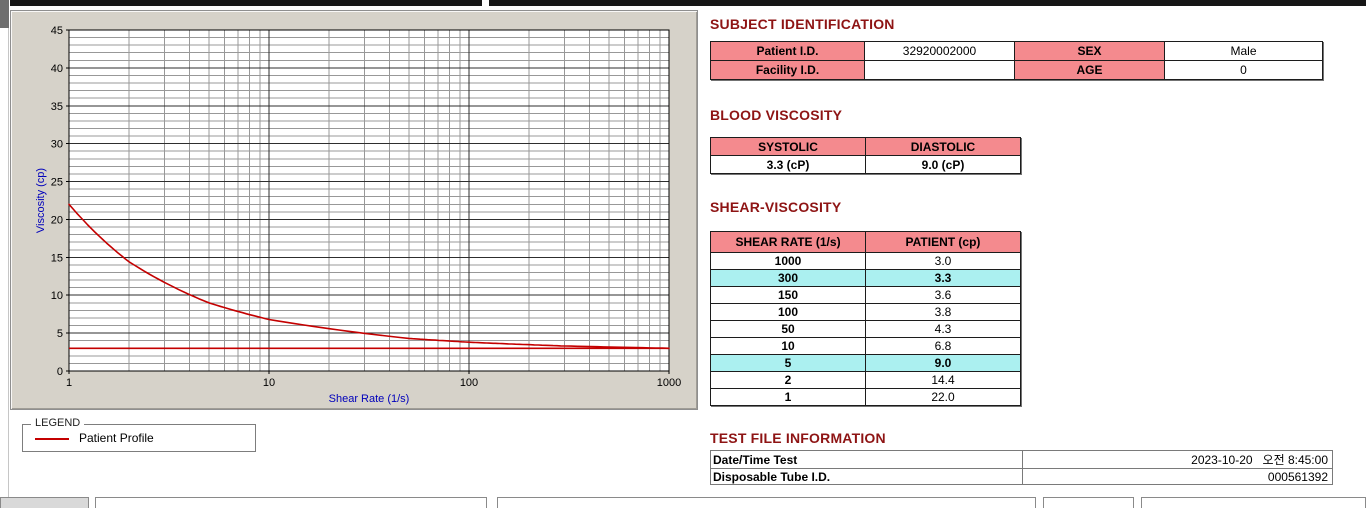 The image size is (1366, 508). I want to click on svg-text: 40, so click(57, 69).